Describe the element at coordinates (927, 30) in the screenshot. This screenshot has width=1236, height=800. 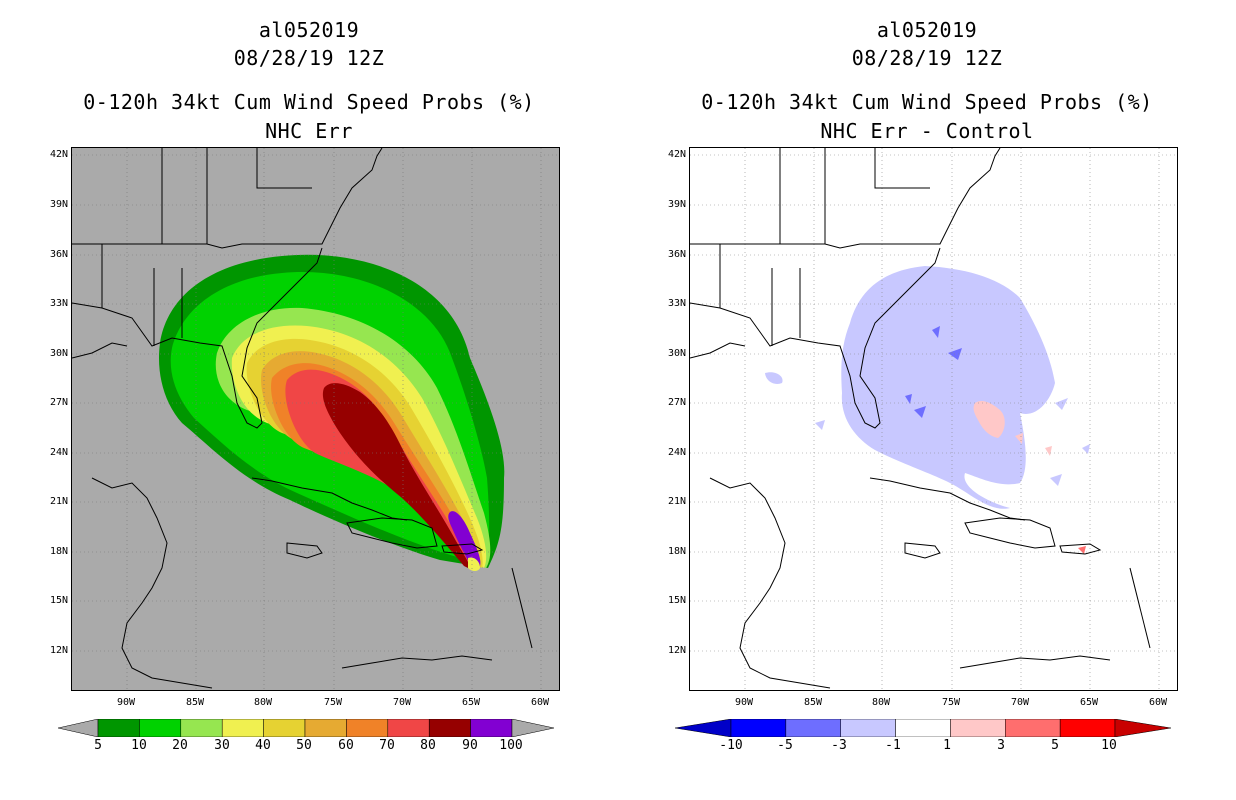
I see `right-storm-id: al052019` at that location.